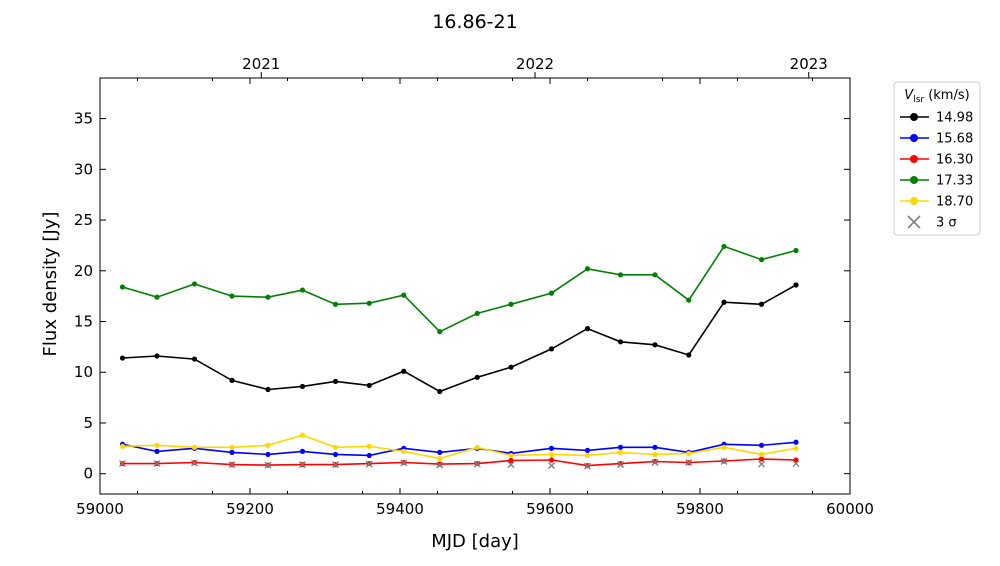  I want to click on y-tick-label: 5, so click(88, 423).